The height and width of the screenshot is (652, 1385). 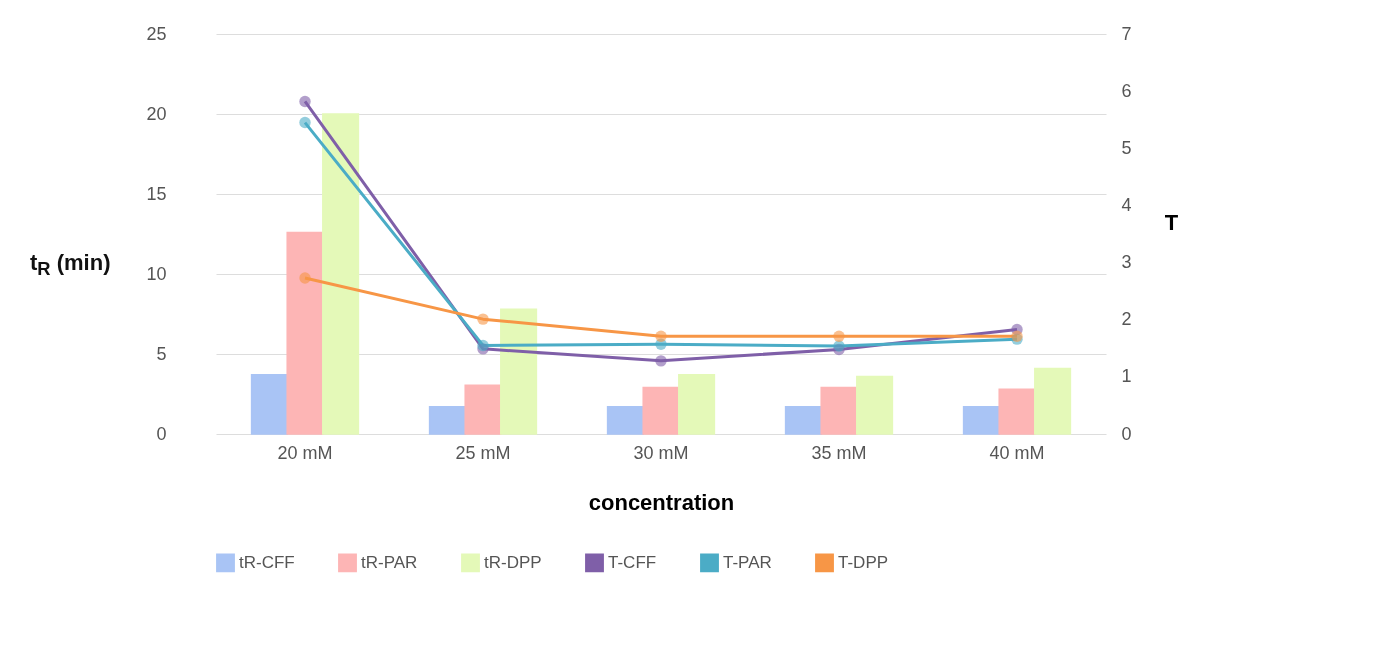 What do you see at coordinates (389, 562) in the screenshot?
I see `legend-label: tR-PAR` at bounding box center [389, 562].